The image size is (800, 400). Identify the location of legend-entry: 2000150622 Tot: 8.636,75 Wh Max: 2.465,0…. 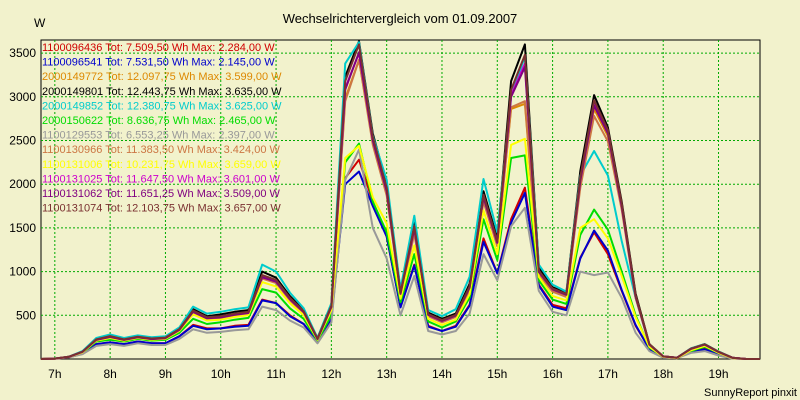
(159, 121).